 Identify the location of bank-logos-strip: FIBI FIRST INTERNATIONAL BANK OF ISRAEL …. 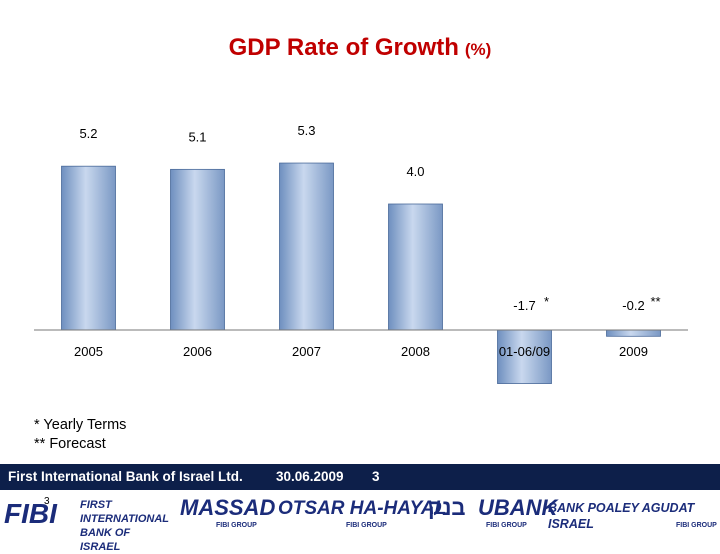
(360, 521).